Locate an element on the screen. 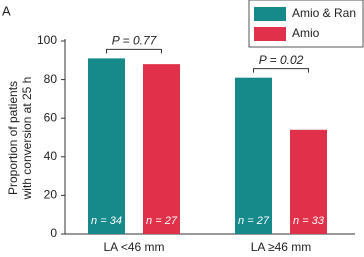 Image resolution: width=364 pixels, height=257 pixels. p-value: P = 0.02 is located at coordinates (281, 60).